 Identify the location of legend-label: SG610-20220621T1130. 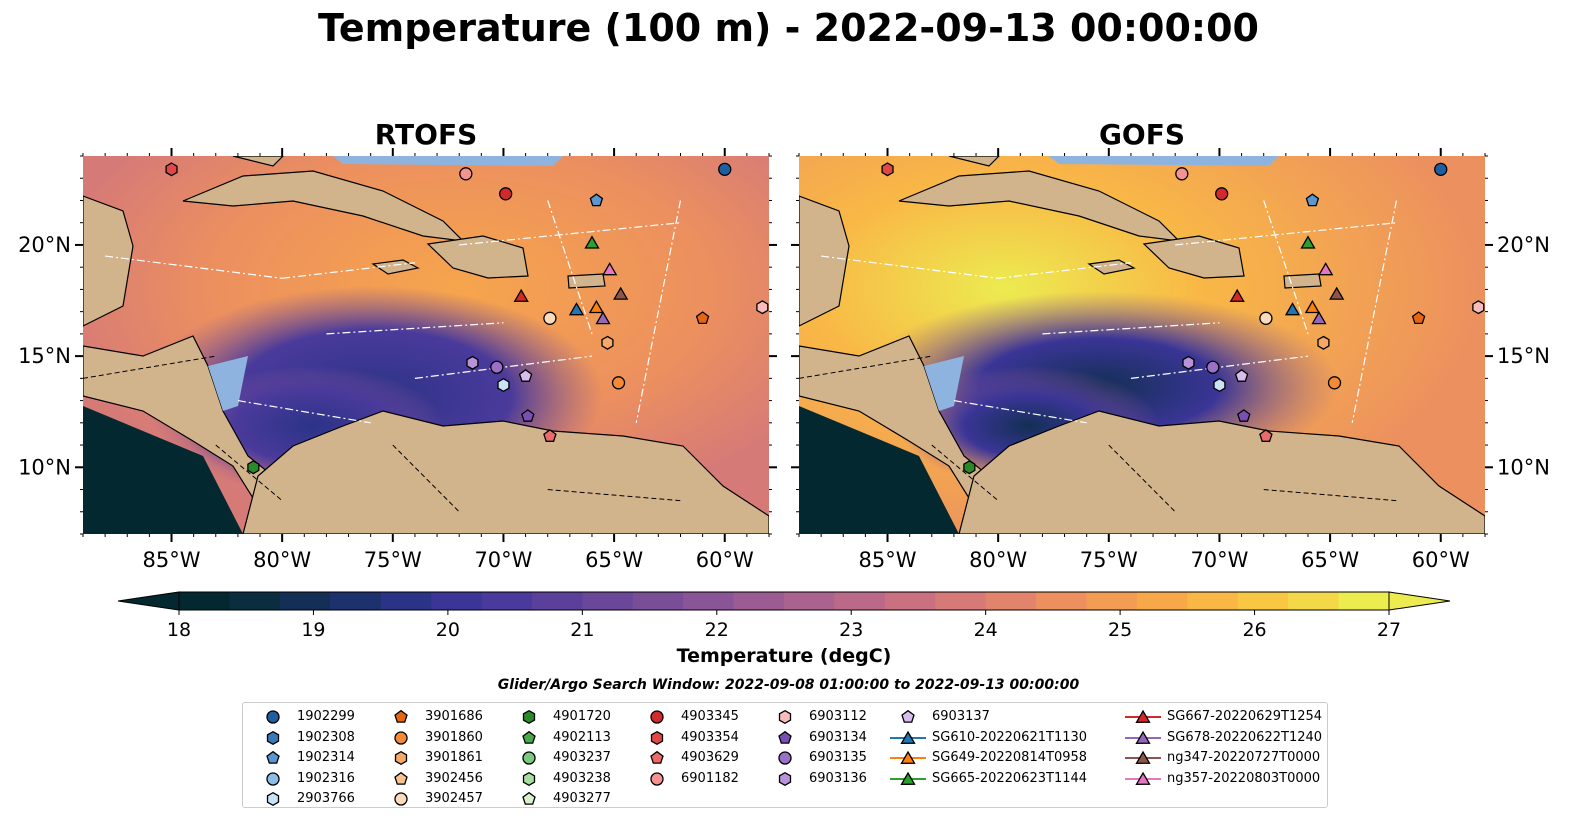
(1010, 737).